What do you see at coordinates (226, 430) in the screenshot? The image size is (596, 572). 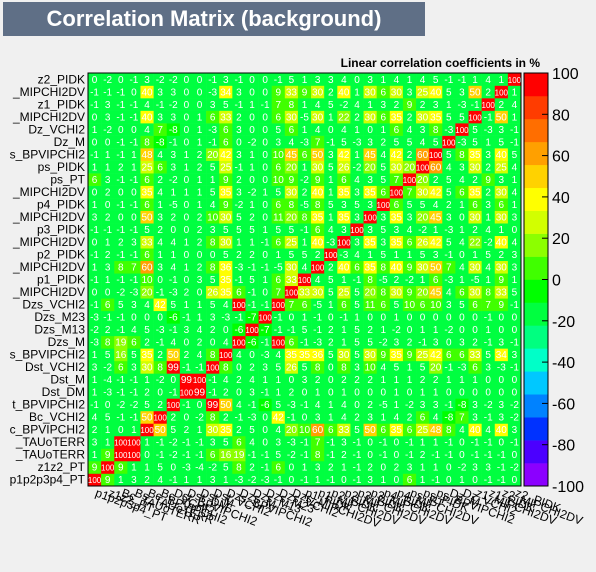 I see `cell-value-label: 35` at bounding box center [226, 430].